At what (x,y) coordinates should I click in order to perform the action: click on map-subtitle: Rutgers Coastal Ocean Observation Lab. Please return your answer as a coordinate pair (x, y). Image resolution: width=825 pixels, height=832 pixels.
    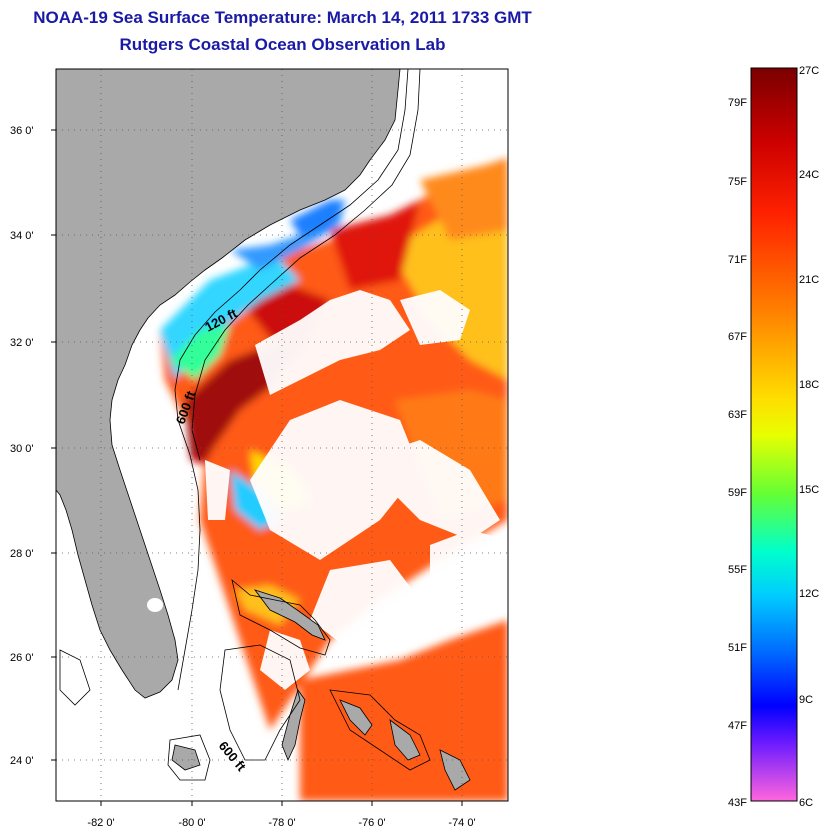
    Looking at the image, I should click on (282, 44).